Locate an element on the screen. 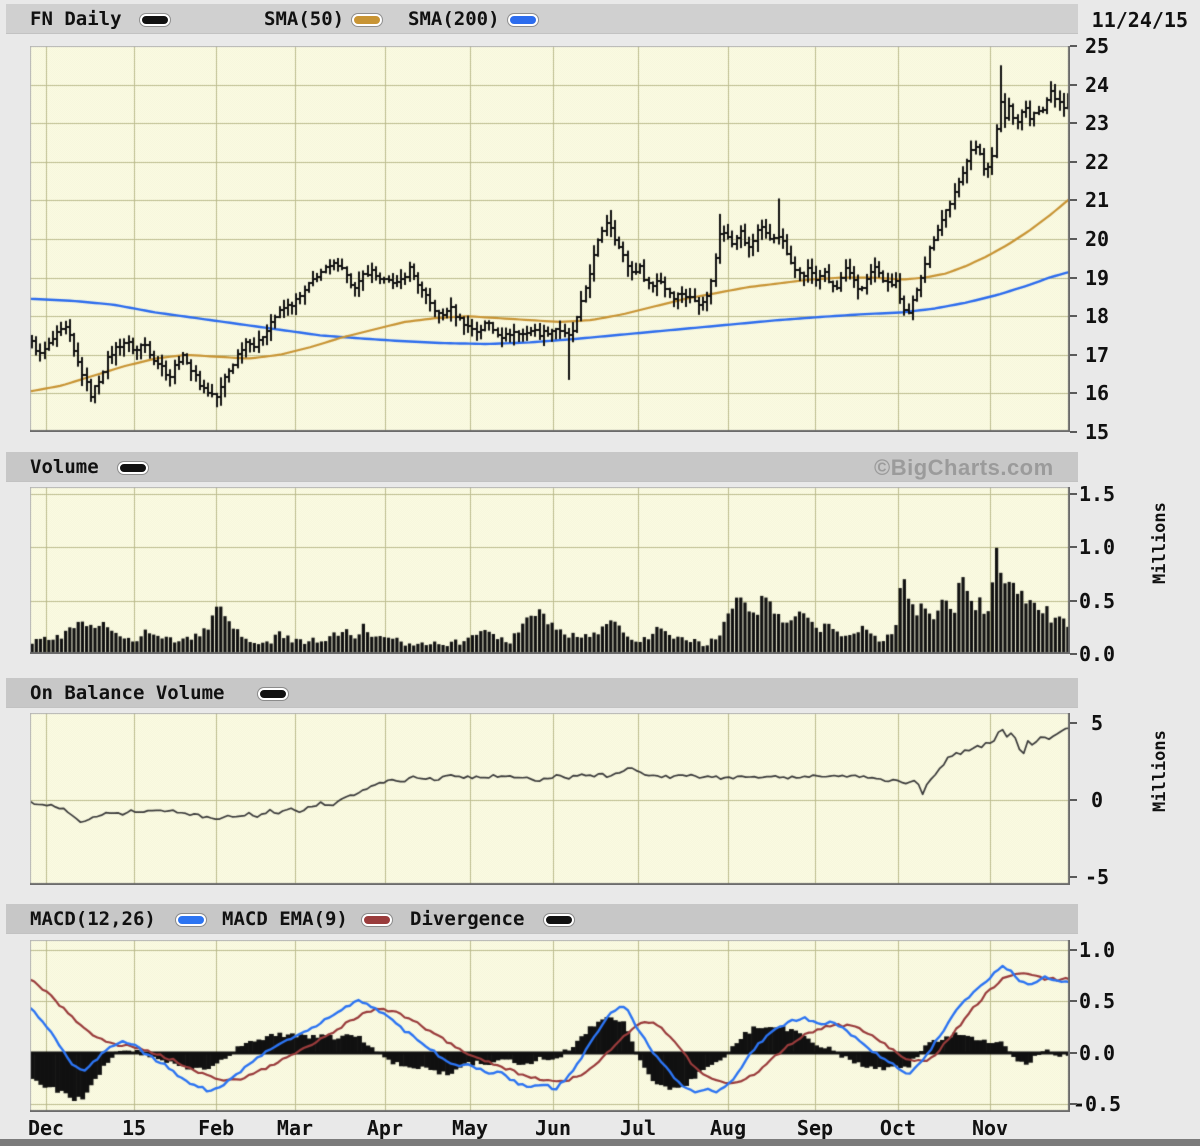  macd-legend-bar: MACD(12,26) MACD EMA(9) Divergence is located at coordinates (542, 919).